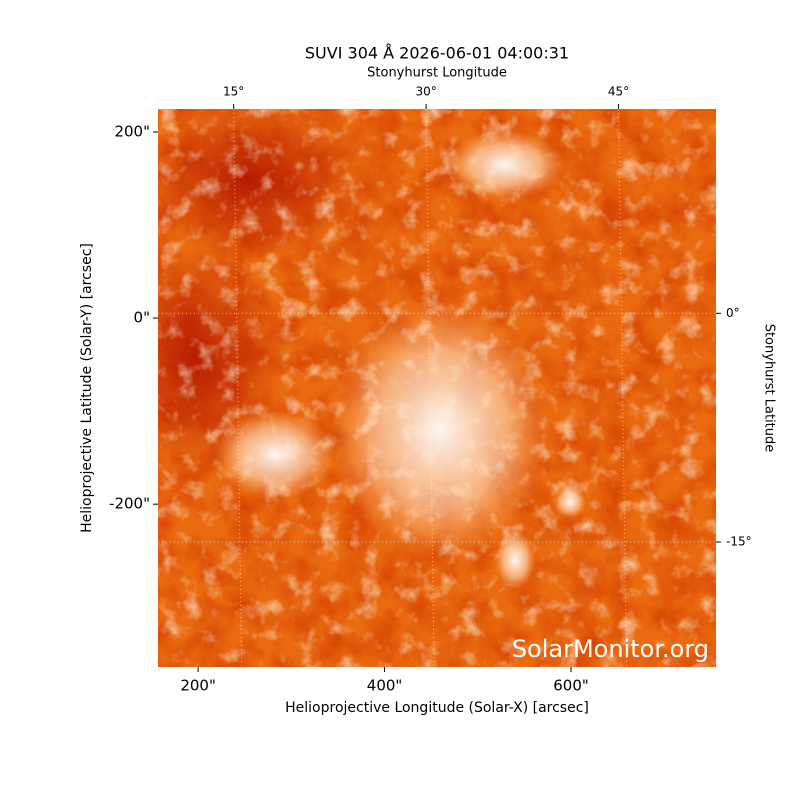 The image size is (800, 804). What do you see at coordinates (769, 388) in the screenshot?
I see `y2-axis-label: Stonyhurst Latitude` at bounding box center [769, 388].